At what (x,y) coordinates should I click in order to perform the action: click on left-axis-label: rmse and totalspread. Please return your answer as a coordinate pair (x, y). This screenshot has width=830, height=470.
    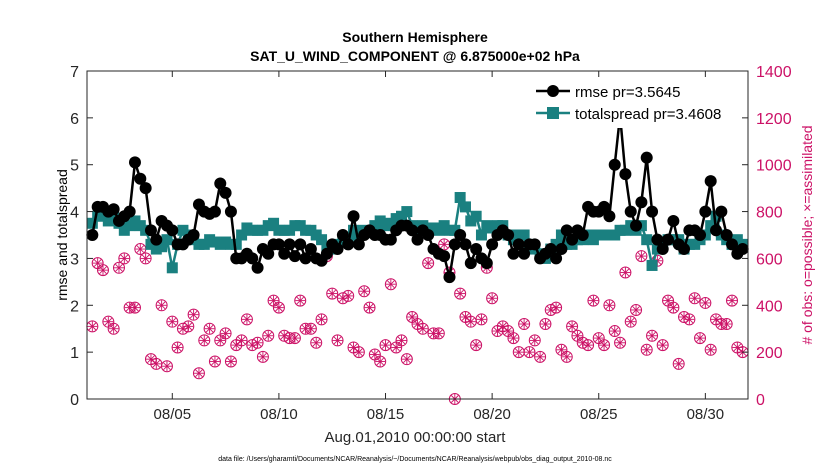
    Looking at the image, I should click on (62, 235).